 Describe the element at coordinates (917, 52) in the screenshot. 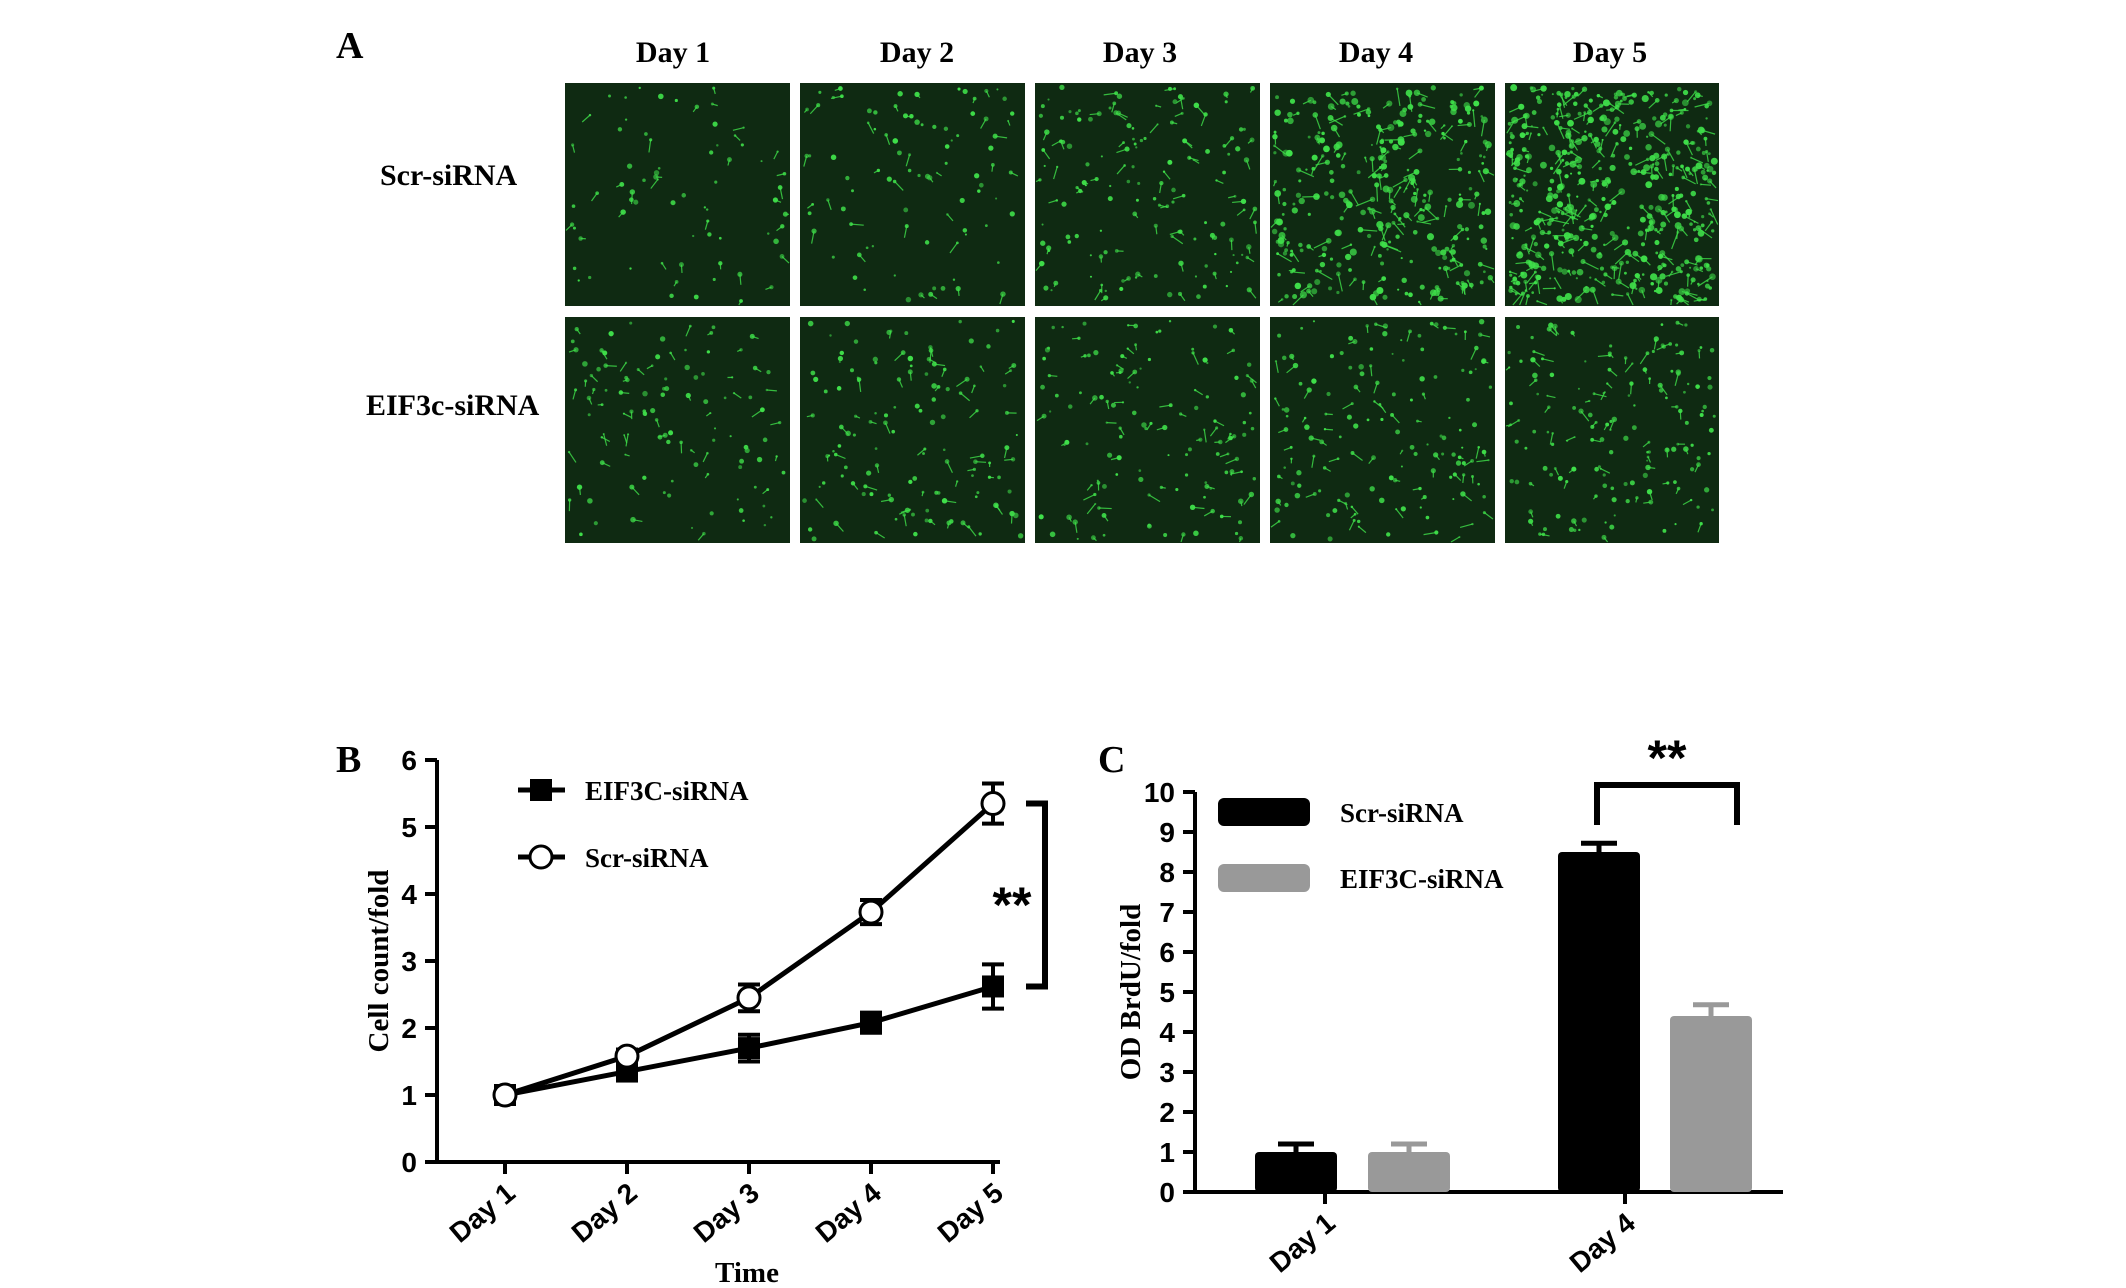

I see `column-header-day-2: Day 2` at that location.